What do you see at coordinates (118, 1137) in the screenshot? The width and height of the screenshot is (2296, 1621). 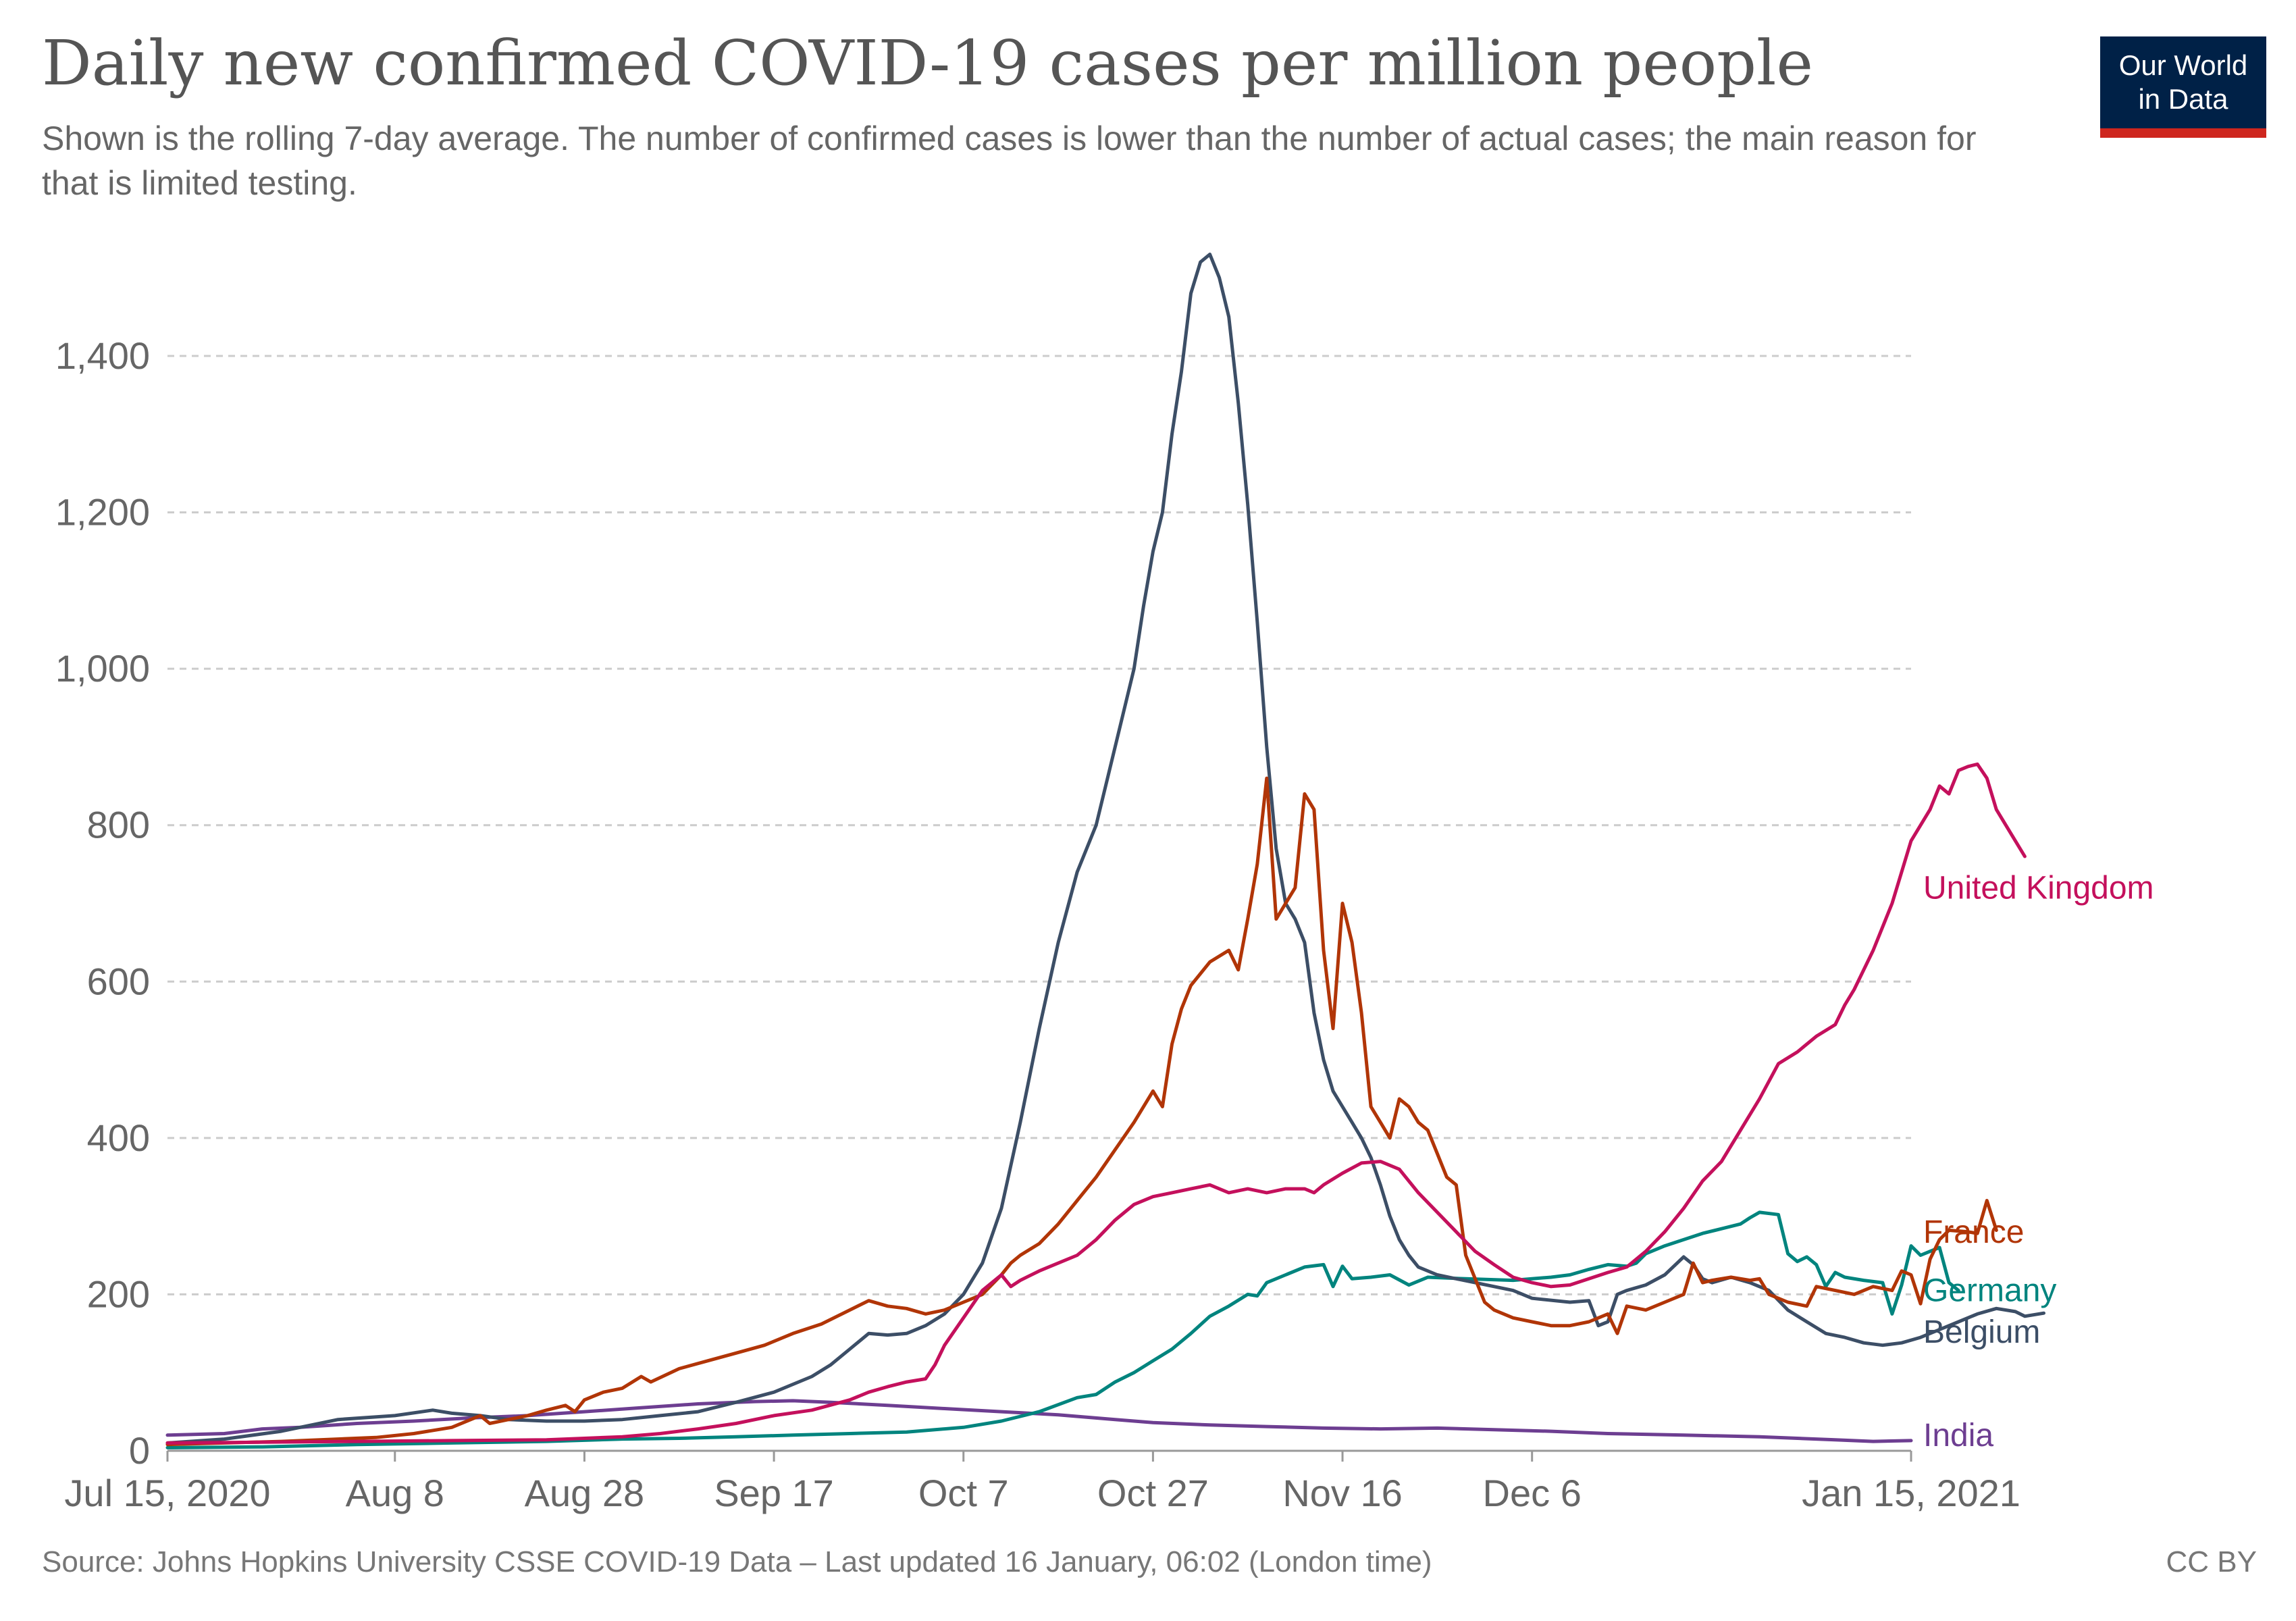 I see `y-tick-label: 400` at bounding box center [118, 1137].